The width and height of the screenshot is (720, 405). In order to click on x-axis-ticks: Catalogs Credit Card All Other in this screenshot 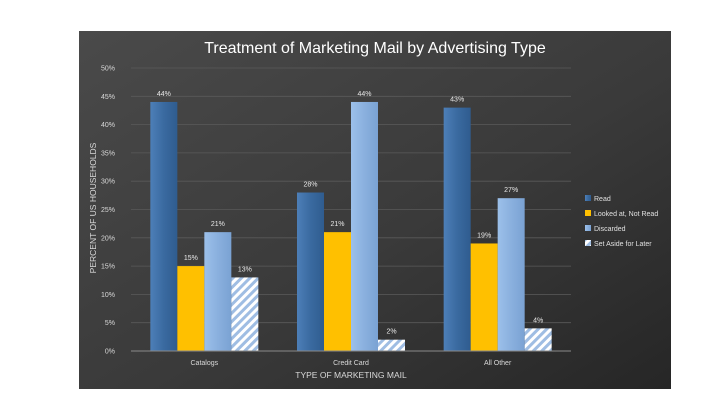, I will do `click(351, 363)`.